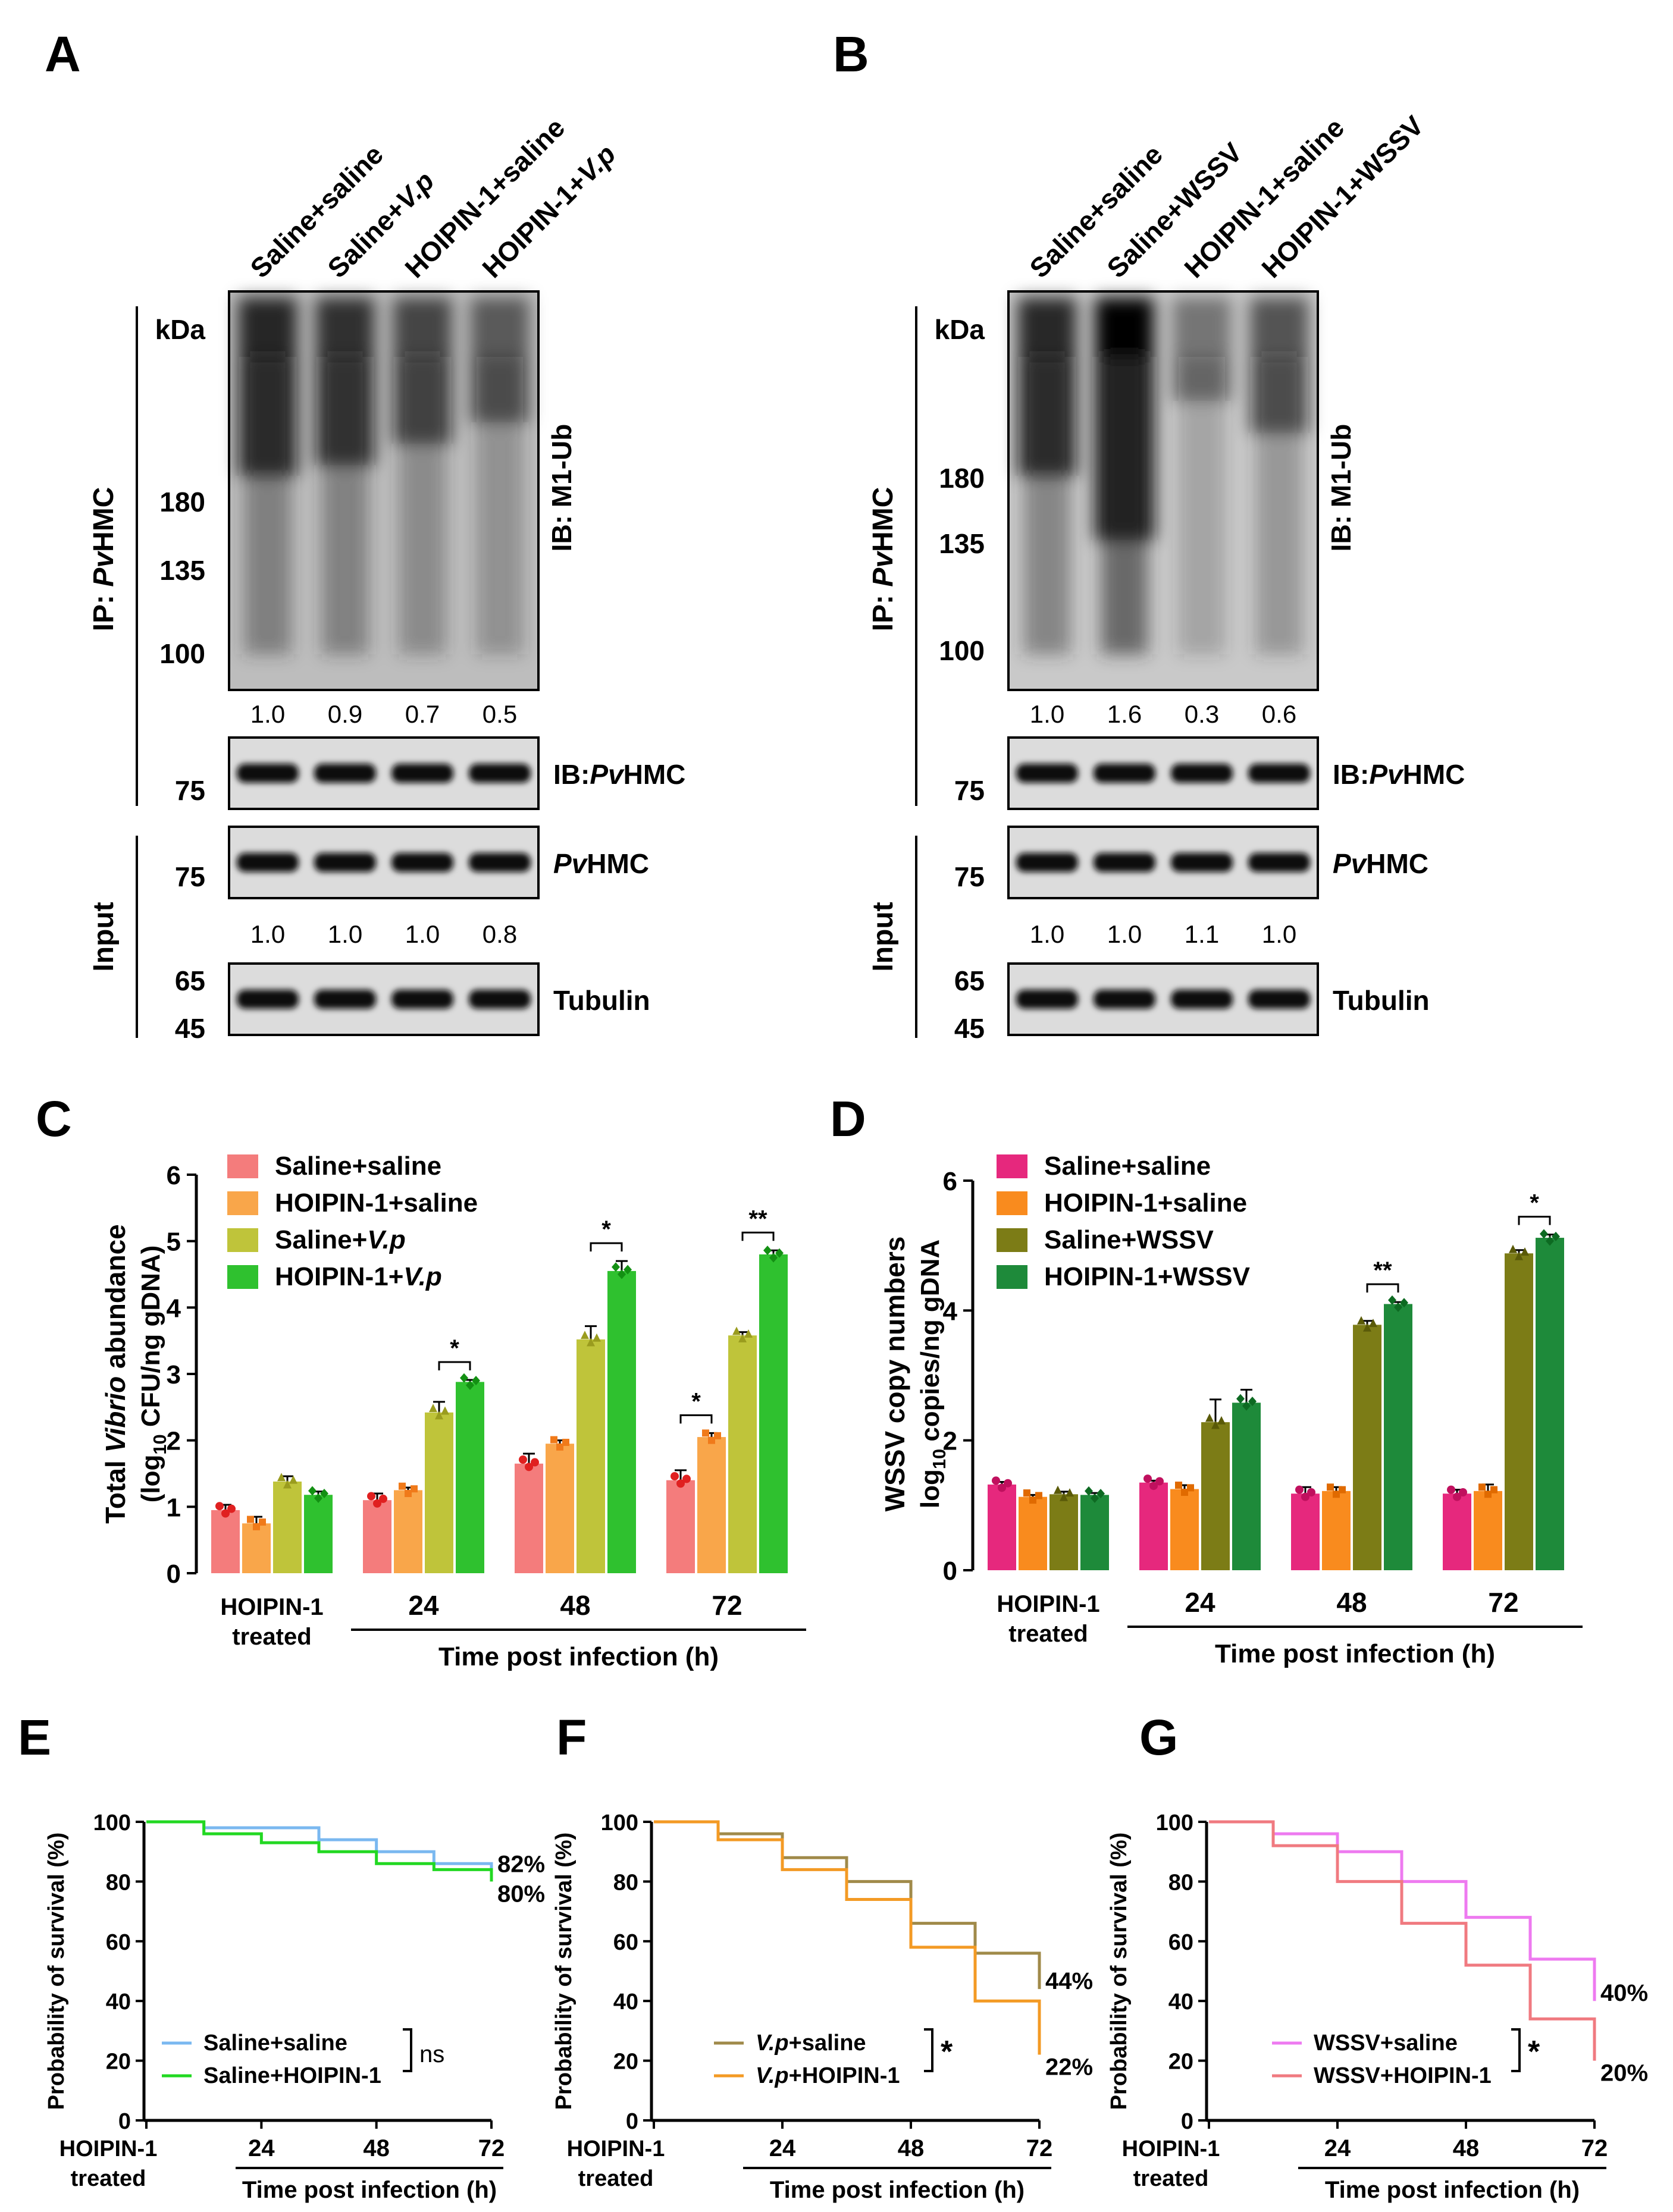  I want to click on survival-curve, so click(847, 1905).